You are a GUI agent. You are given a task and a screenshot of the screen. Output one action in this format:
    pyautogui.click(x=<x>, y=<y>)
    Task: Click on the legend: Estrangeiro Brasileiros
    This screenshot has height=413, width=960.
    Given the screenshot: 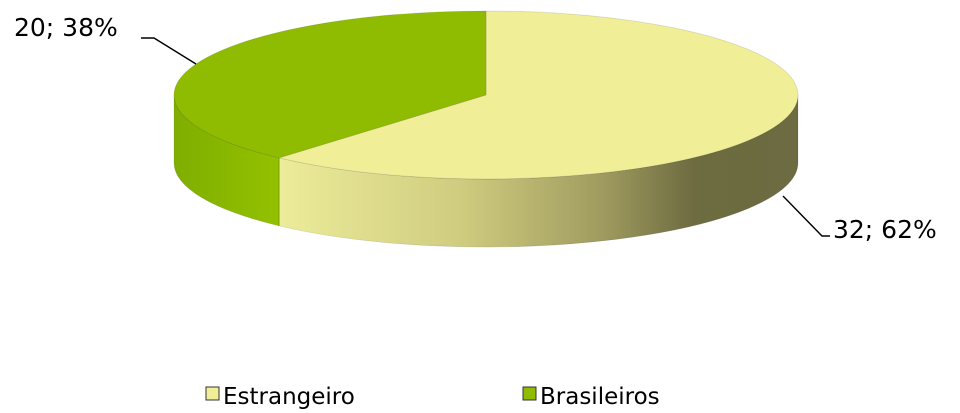 What is the action you would take?
    pyautogui.click(x=432, y=397)
    